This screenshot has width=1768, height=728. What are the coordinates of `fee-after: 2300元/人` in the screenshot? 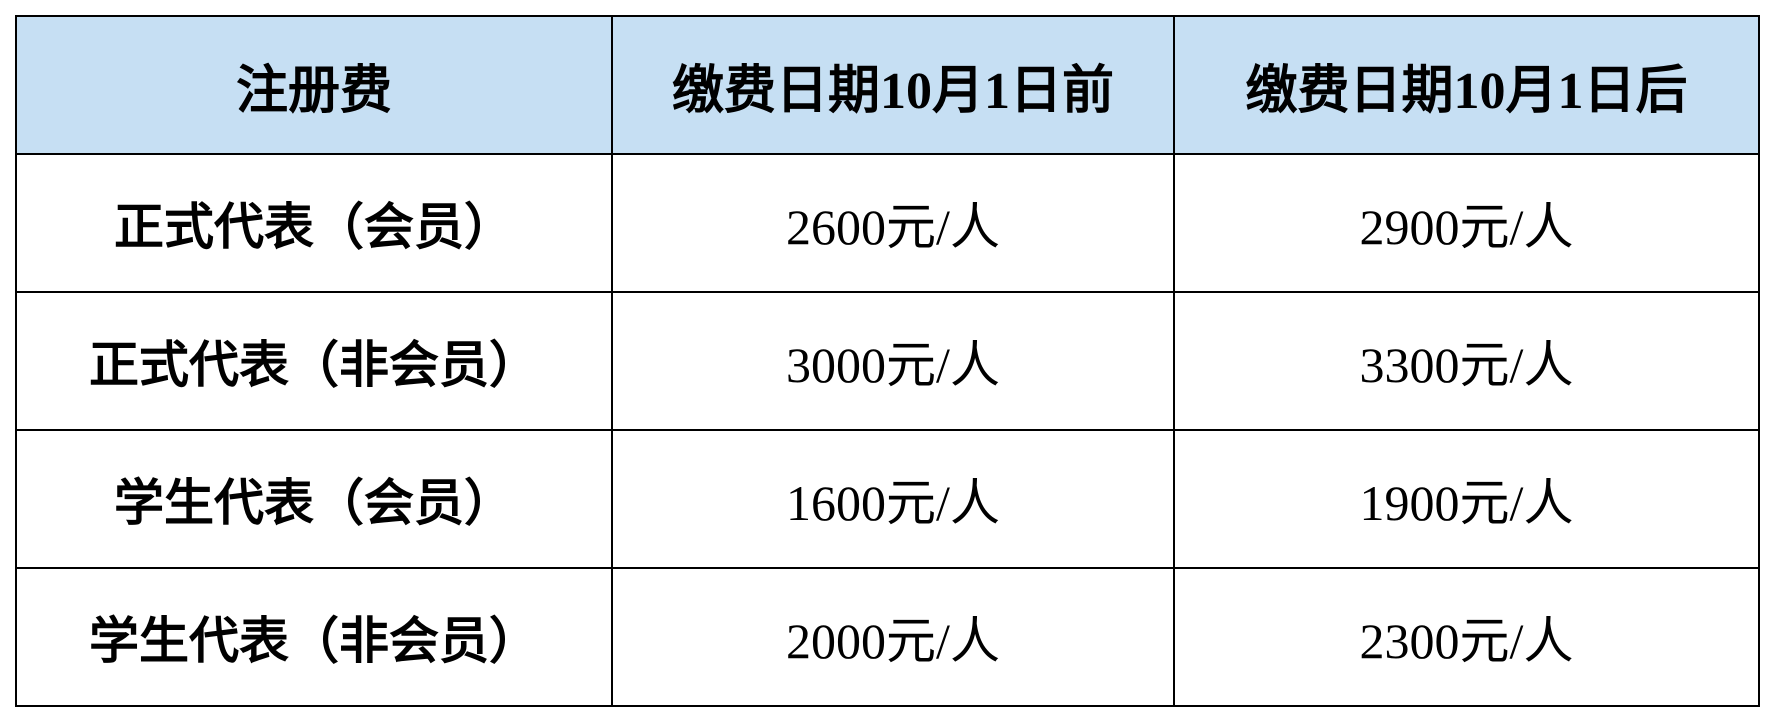 It's located at (1466, 637).